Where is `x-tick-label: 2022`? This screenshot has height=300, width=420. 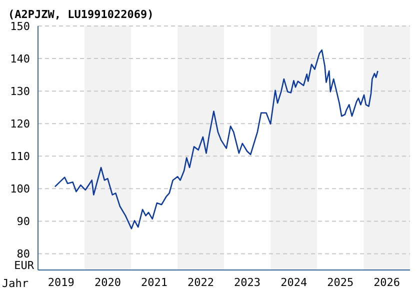 x-tick-label: 2022 is located at coordinates (201, 282).